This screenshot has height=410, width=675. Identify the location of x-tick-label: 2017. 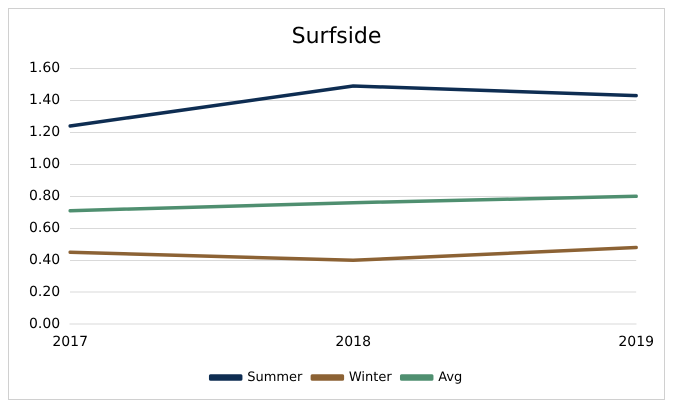
(70, 342).